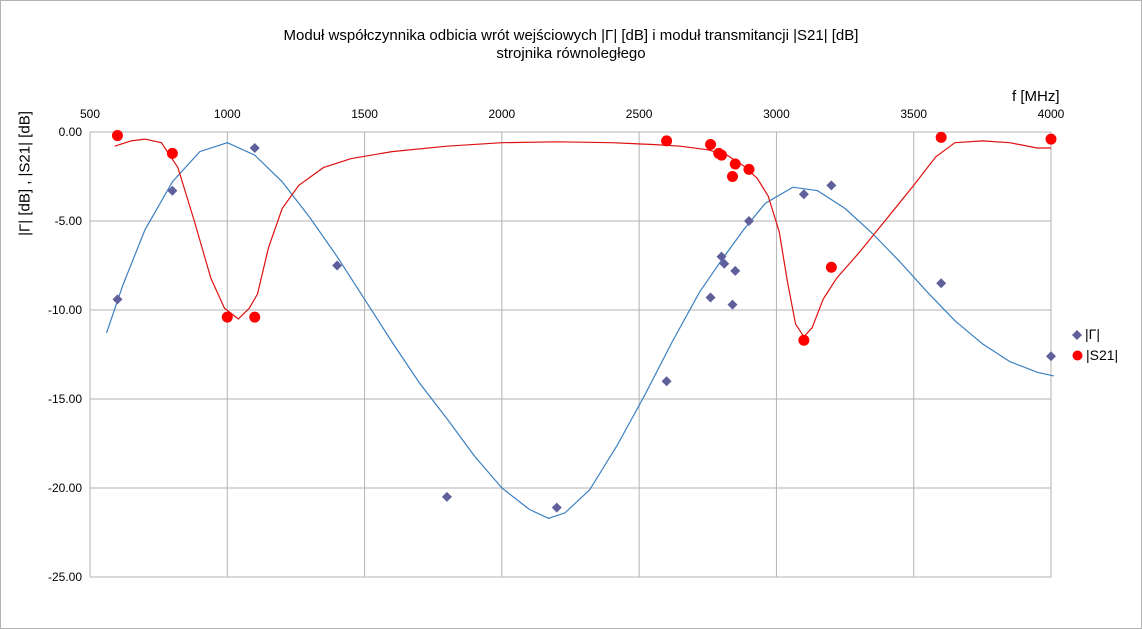 The width and height of the screenshot is (1142, 629). Describe the element at coordinates (65, 488) in the screenshot. I see `y-tick-label: -20.00` at that location.